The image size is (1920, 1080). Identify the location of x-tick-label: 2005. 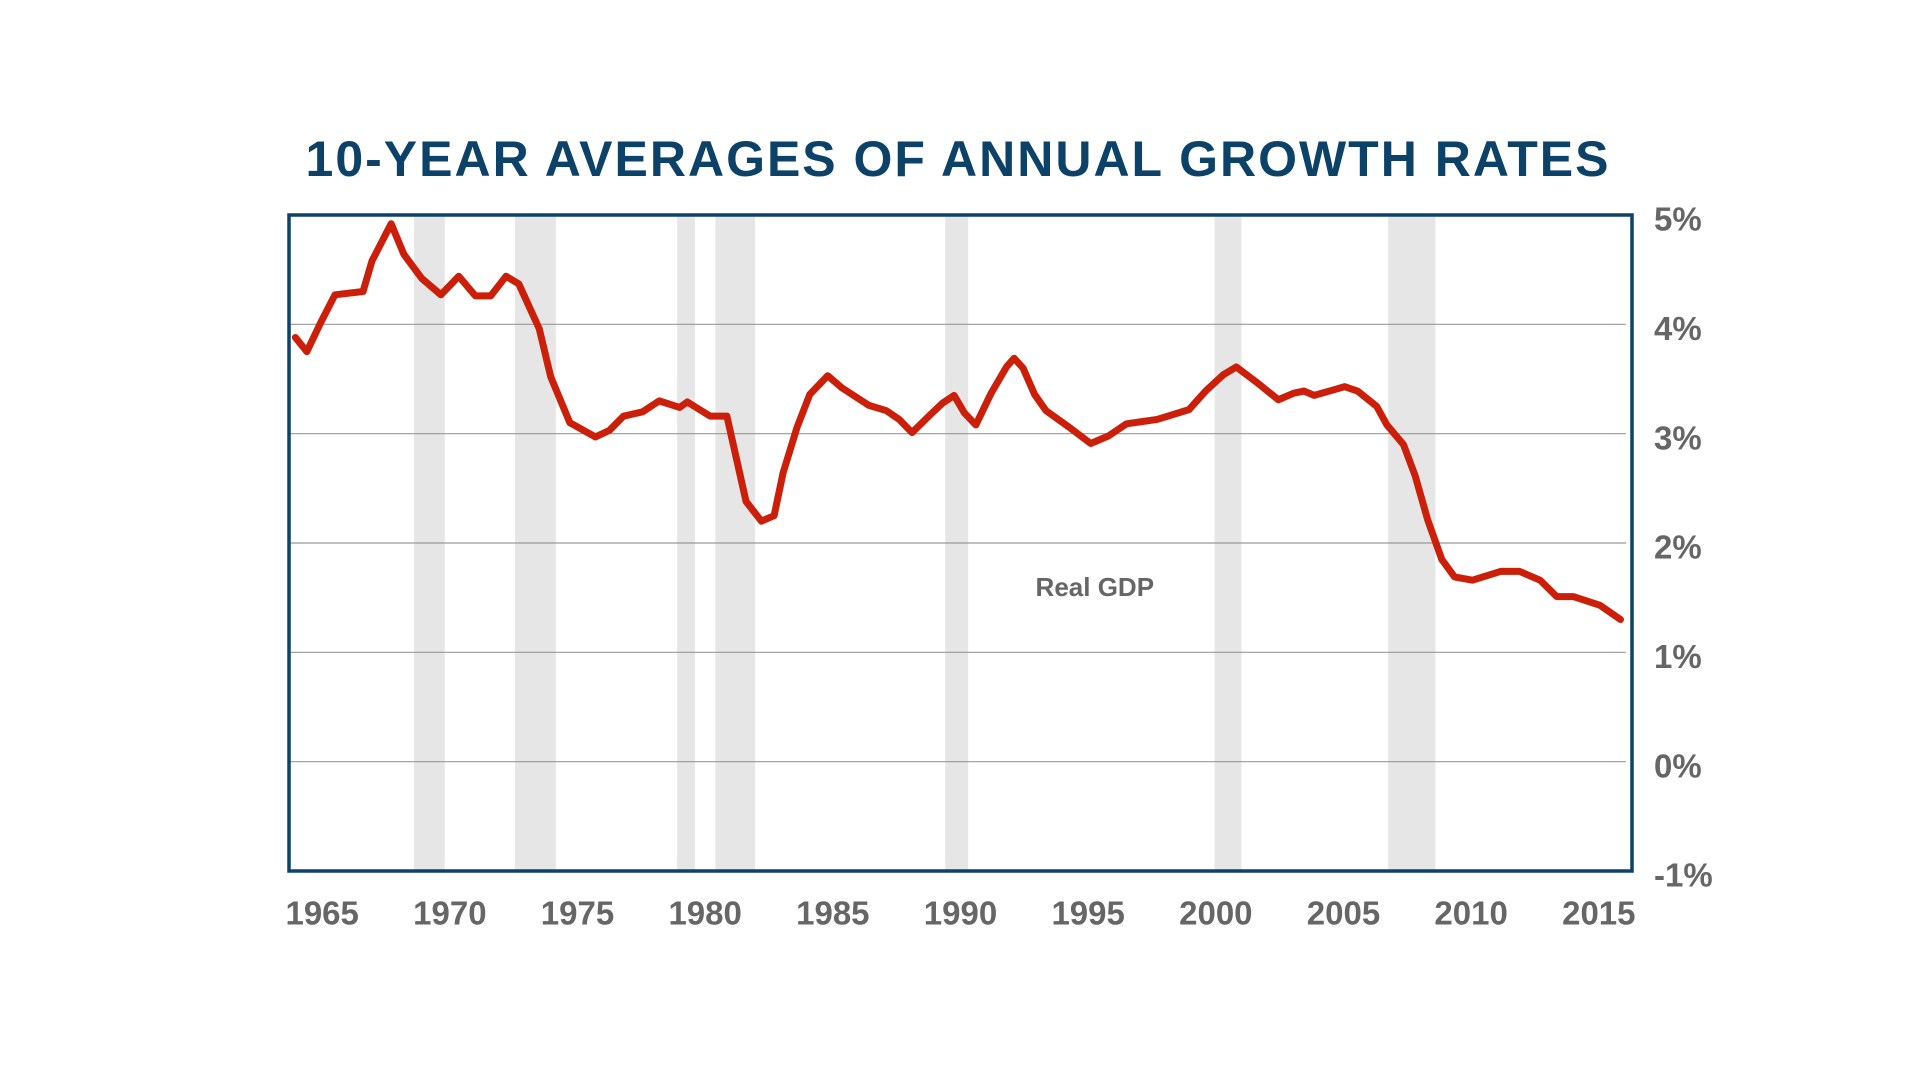
(1343, 913).